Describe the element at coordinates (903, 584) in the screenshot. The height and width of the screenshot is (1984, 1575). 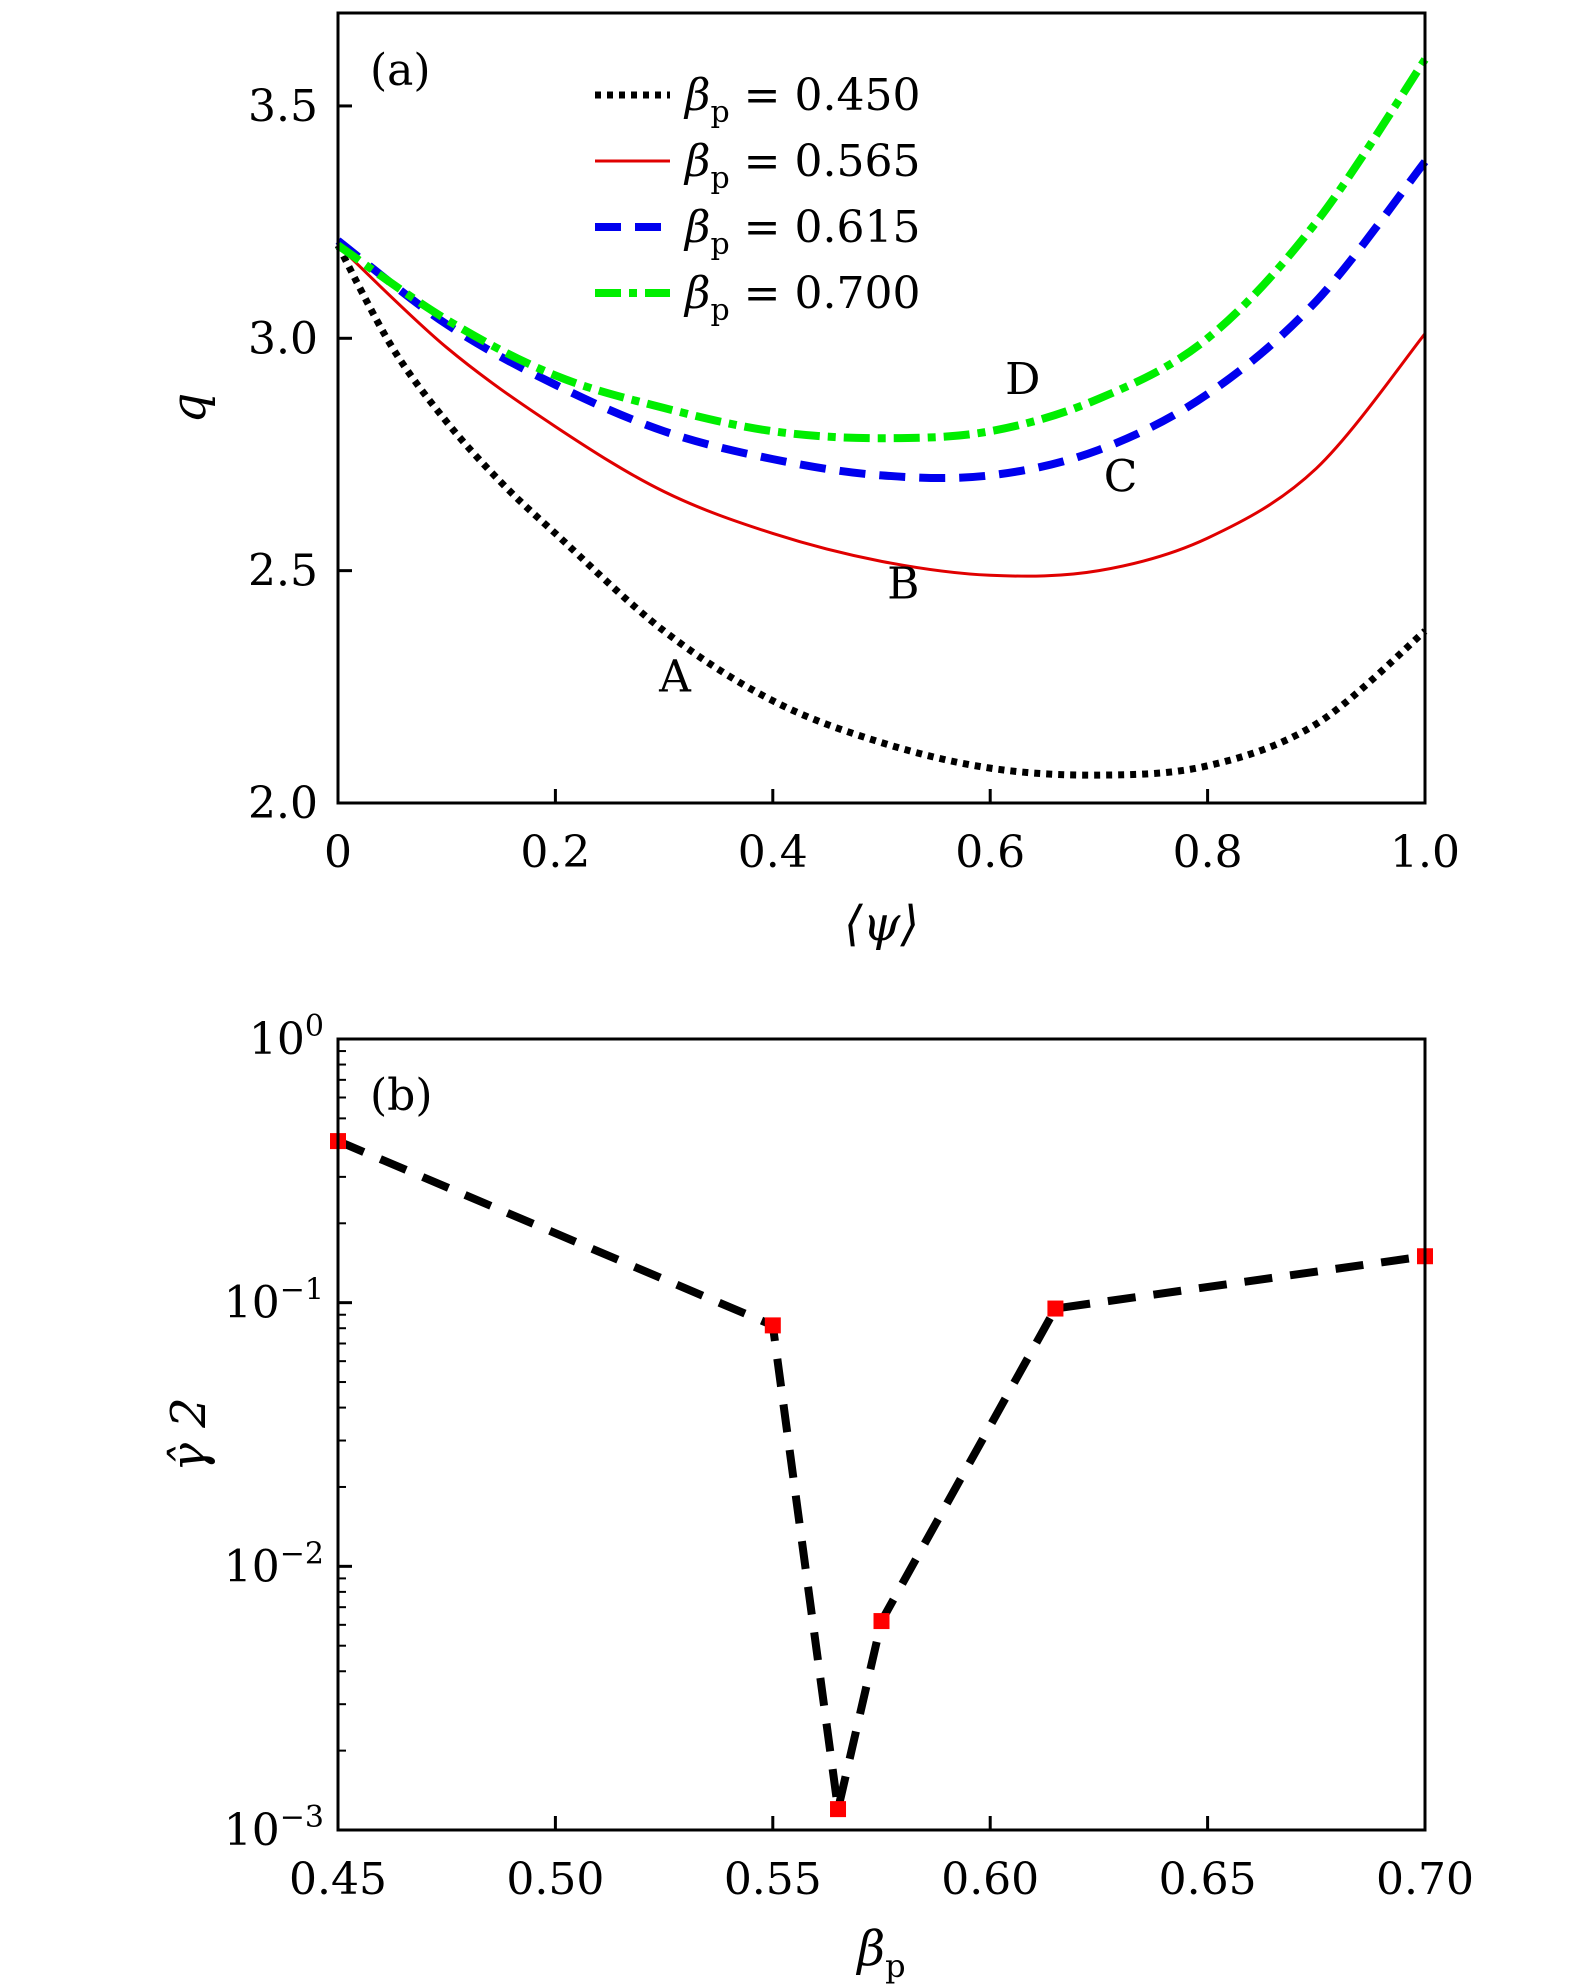
I see `curve-label-B: B` at that location.